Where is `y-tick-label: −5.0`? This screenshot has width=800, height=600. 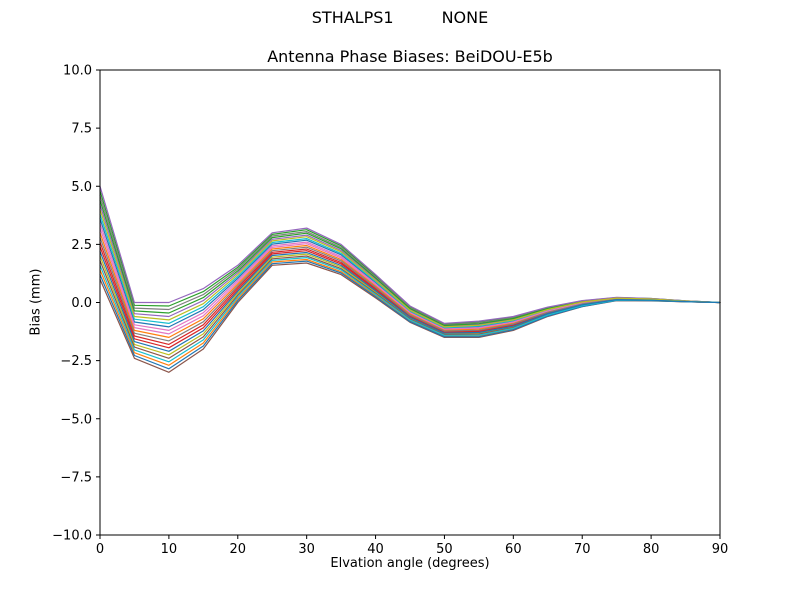
y-tick-label: −5.0 is located at coordinates (76, 419).